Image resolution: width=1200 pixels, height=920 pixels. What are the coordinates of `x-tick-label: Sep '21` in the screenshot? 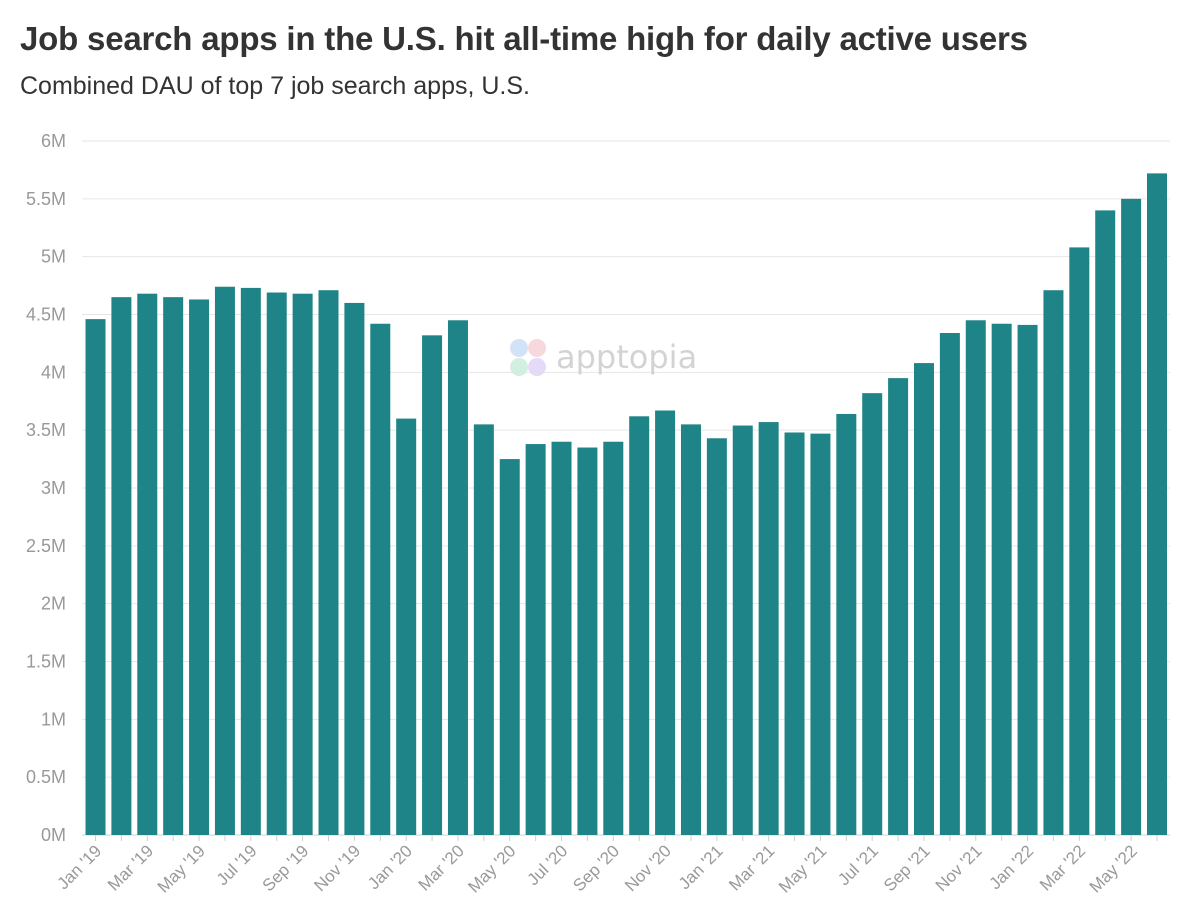 It's located at (907, 868).